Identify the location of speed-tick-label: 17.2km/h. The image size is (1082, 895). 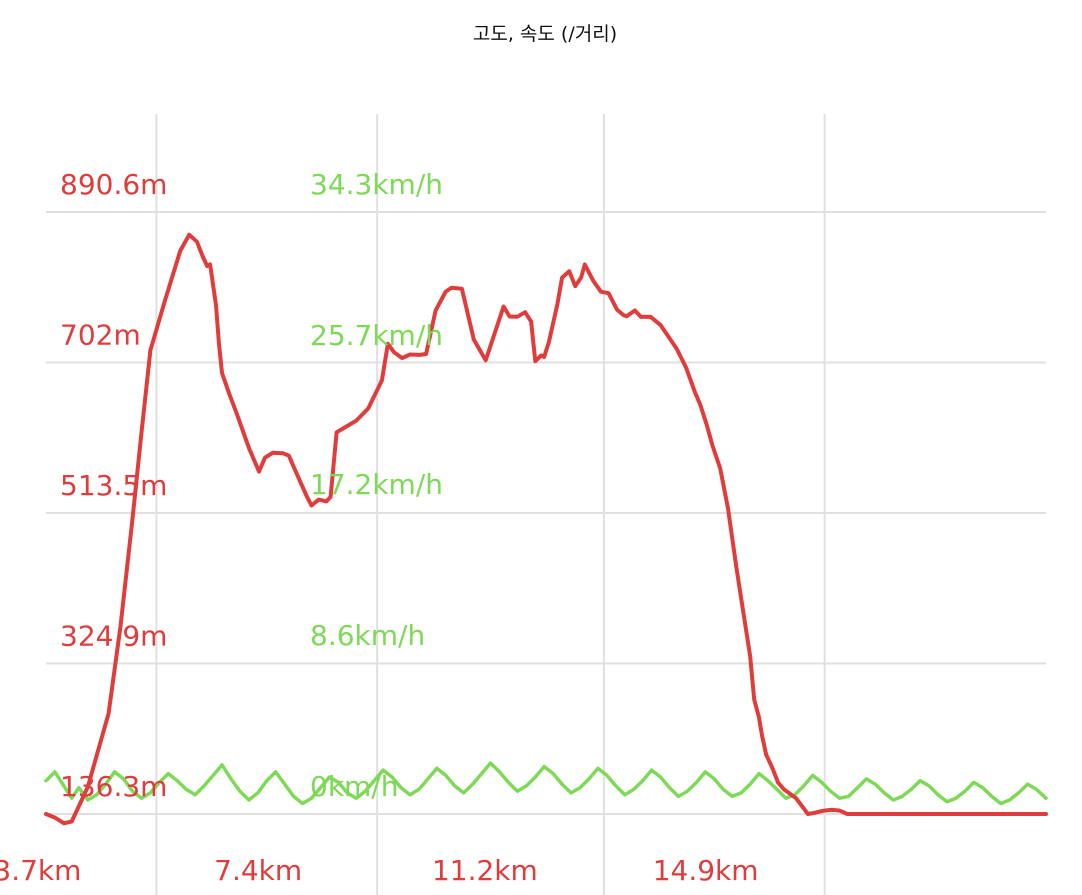
(376, 484).